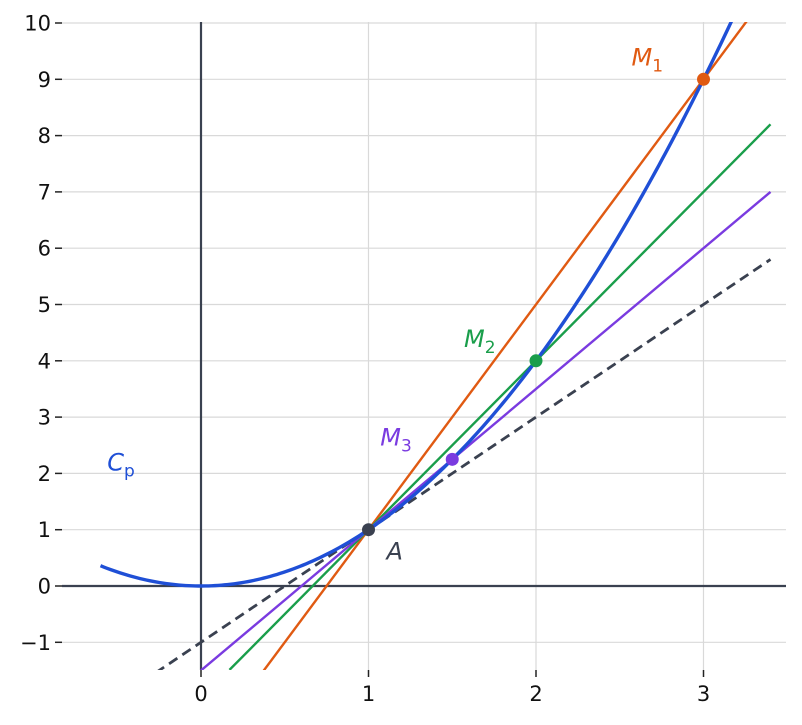  Describe the element at coordinates (536, 361) in the screenshot. I see `point-m2-marker` at that location.